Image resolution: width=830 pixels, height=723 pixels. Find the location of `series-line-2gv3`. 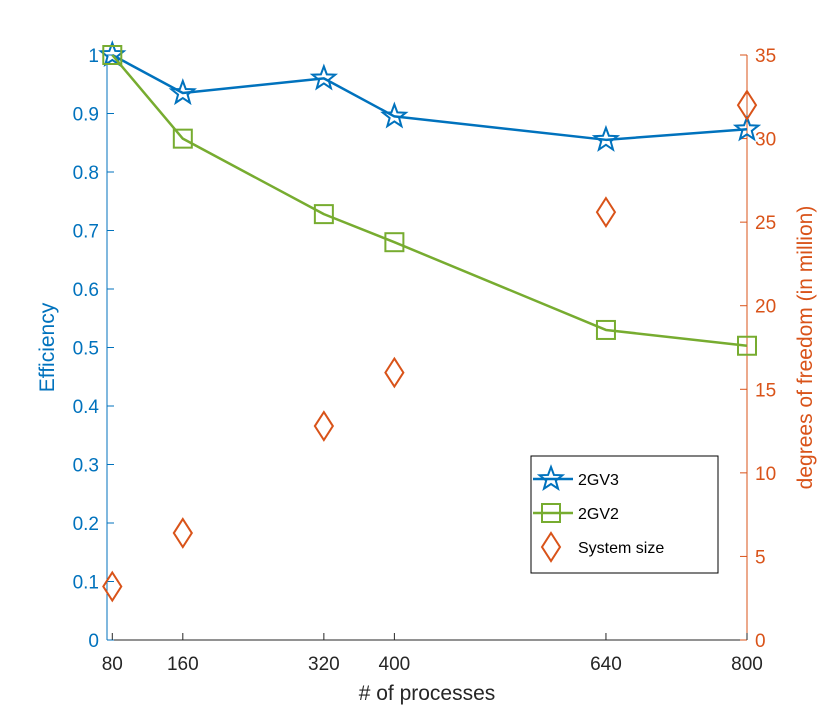

series-line-2gv3 is located at coordinates (429, 97).